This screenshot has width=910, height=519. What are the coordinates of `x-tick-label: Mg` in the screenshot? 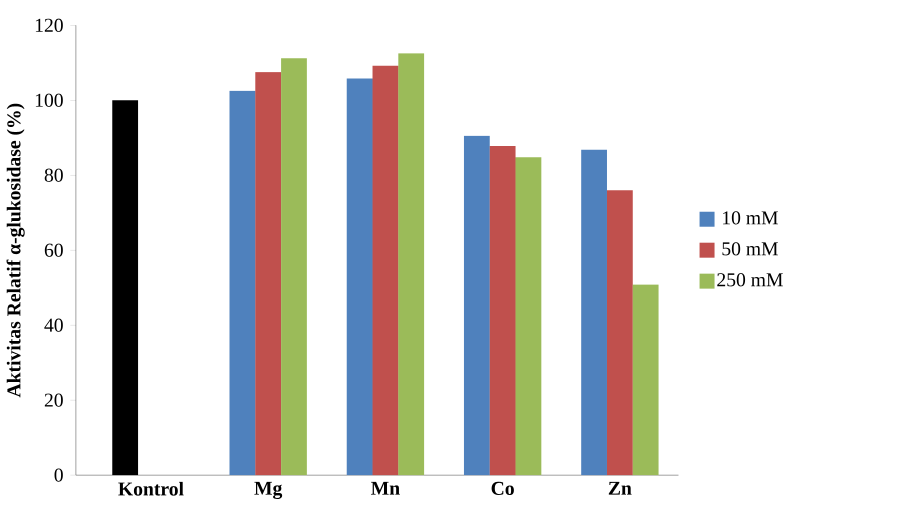 It's located at (268, 490).